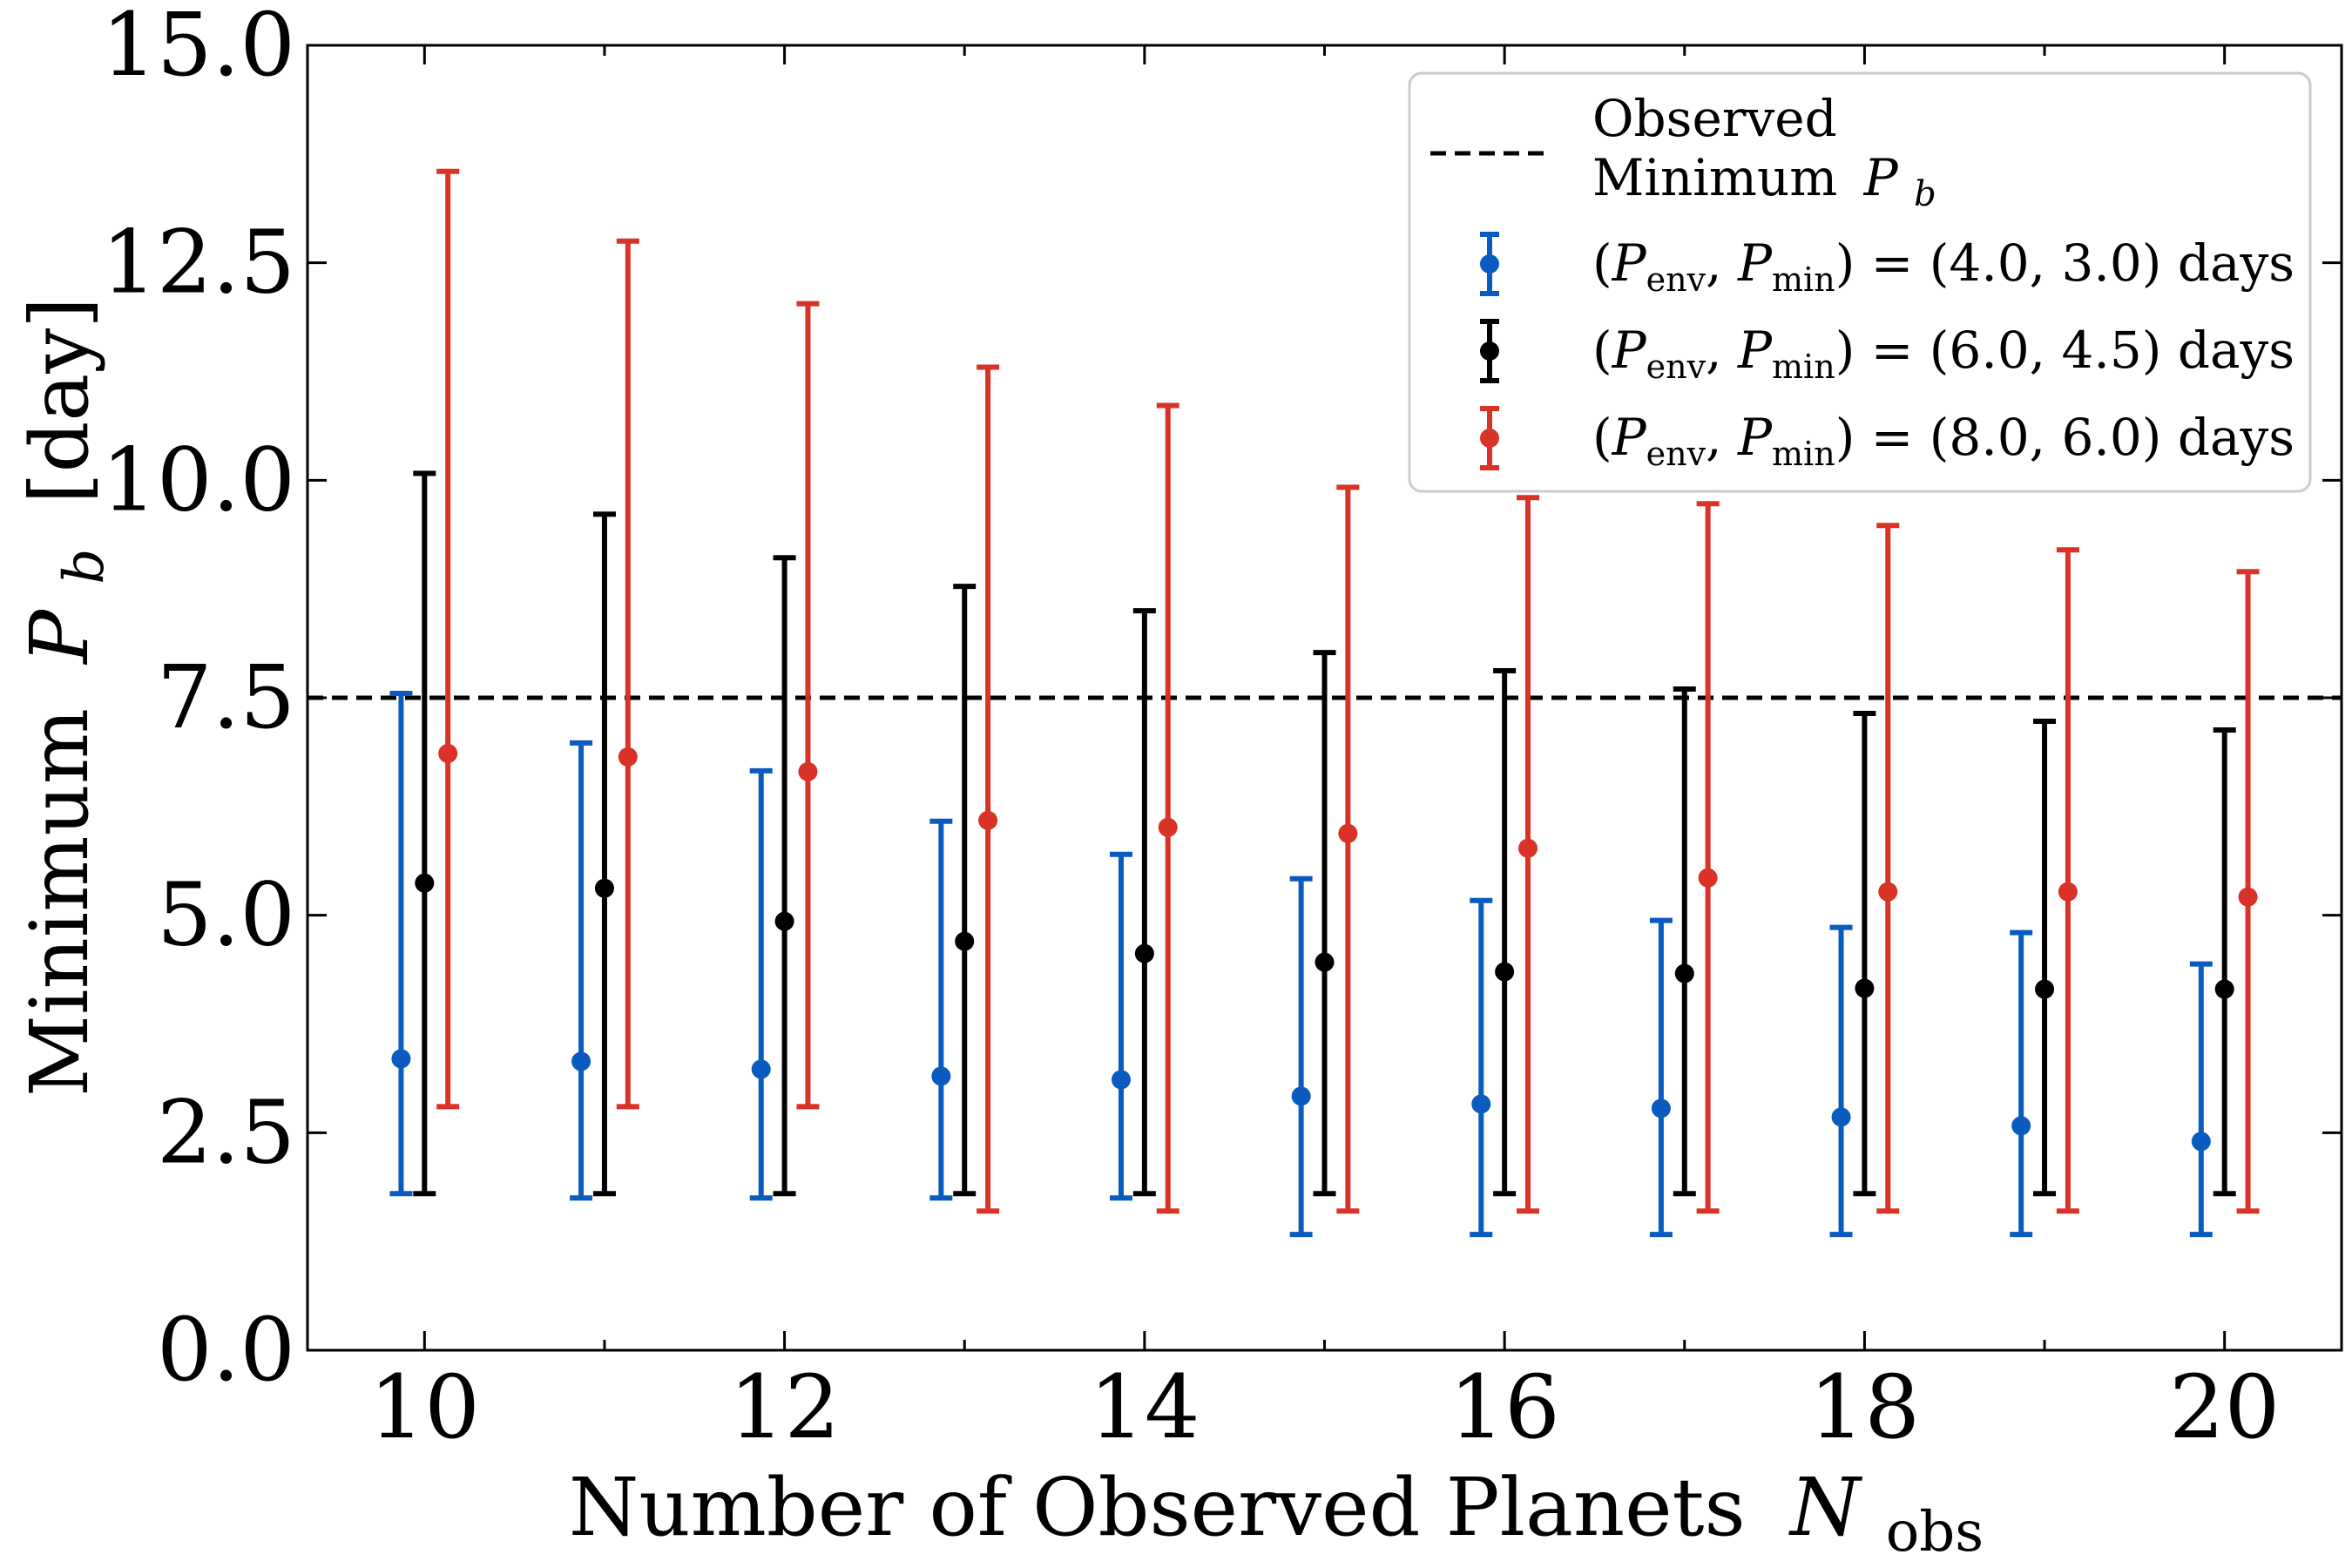 Image resolution: width=2352 pixels, height=1568 pixels. I want to click on x-tick-label: 16, so click(1505, 1407).